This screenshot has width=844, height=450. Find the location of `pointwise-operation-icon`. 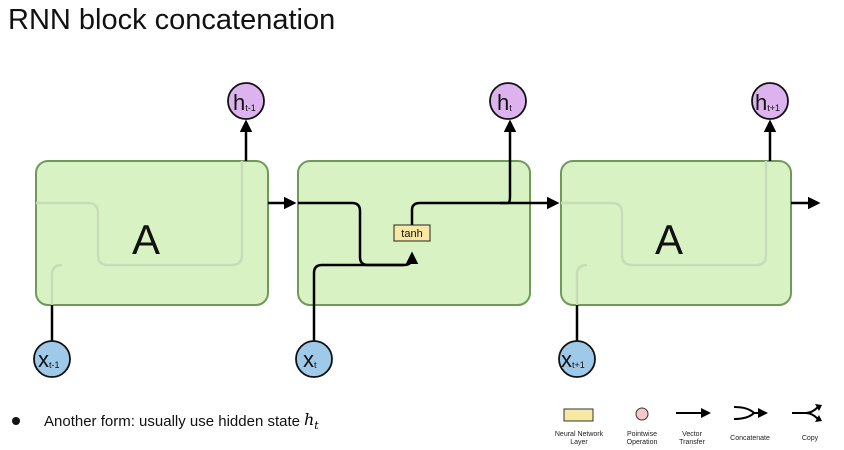

pointwise-operation-icon is located at coordinates (642, 414).